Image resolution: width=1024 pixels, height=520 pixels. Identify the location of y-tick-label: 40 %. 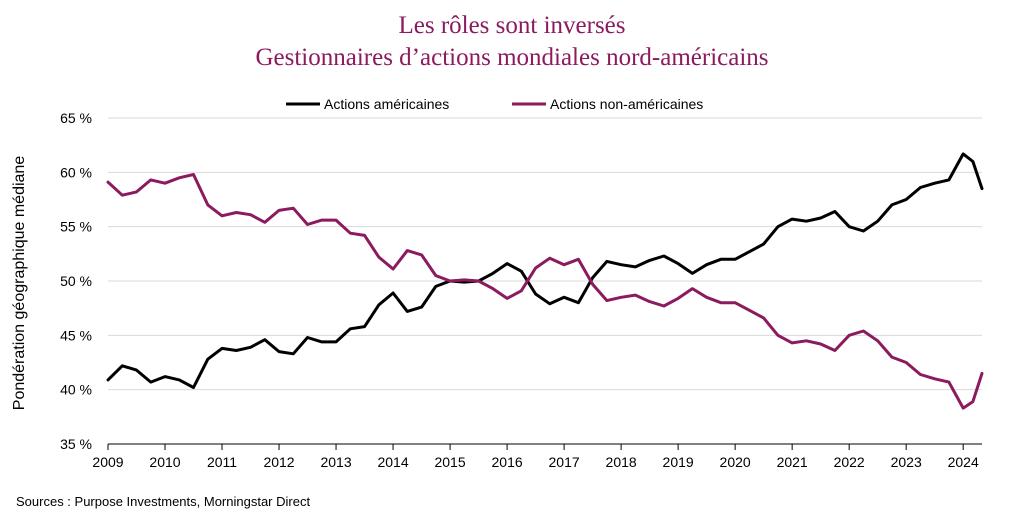
(76, 390).